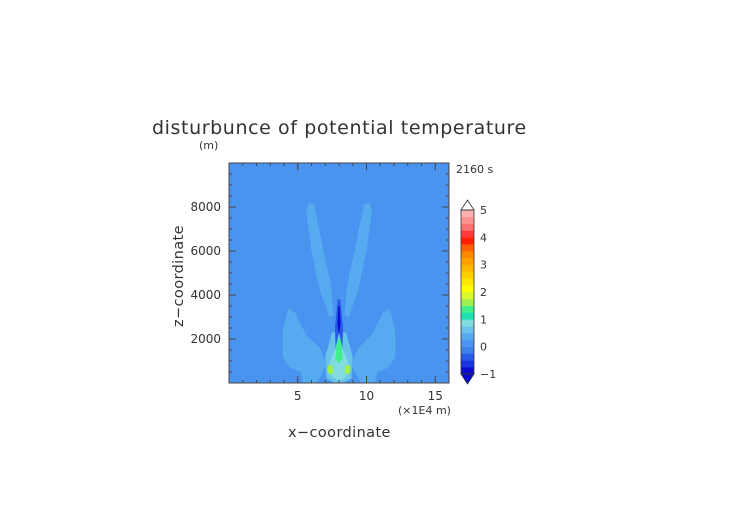 The height and width of the screenshot is (532, 752). I want to click on y-axis: 2000 4000 6000 8000, so click(319, 273).